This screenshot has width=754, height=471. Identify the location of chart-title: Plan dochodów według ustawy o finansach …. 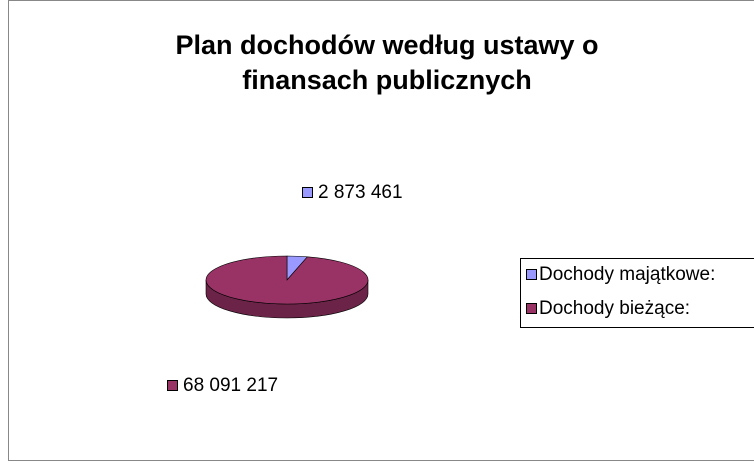
(387, 62).